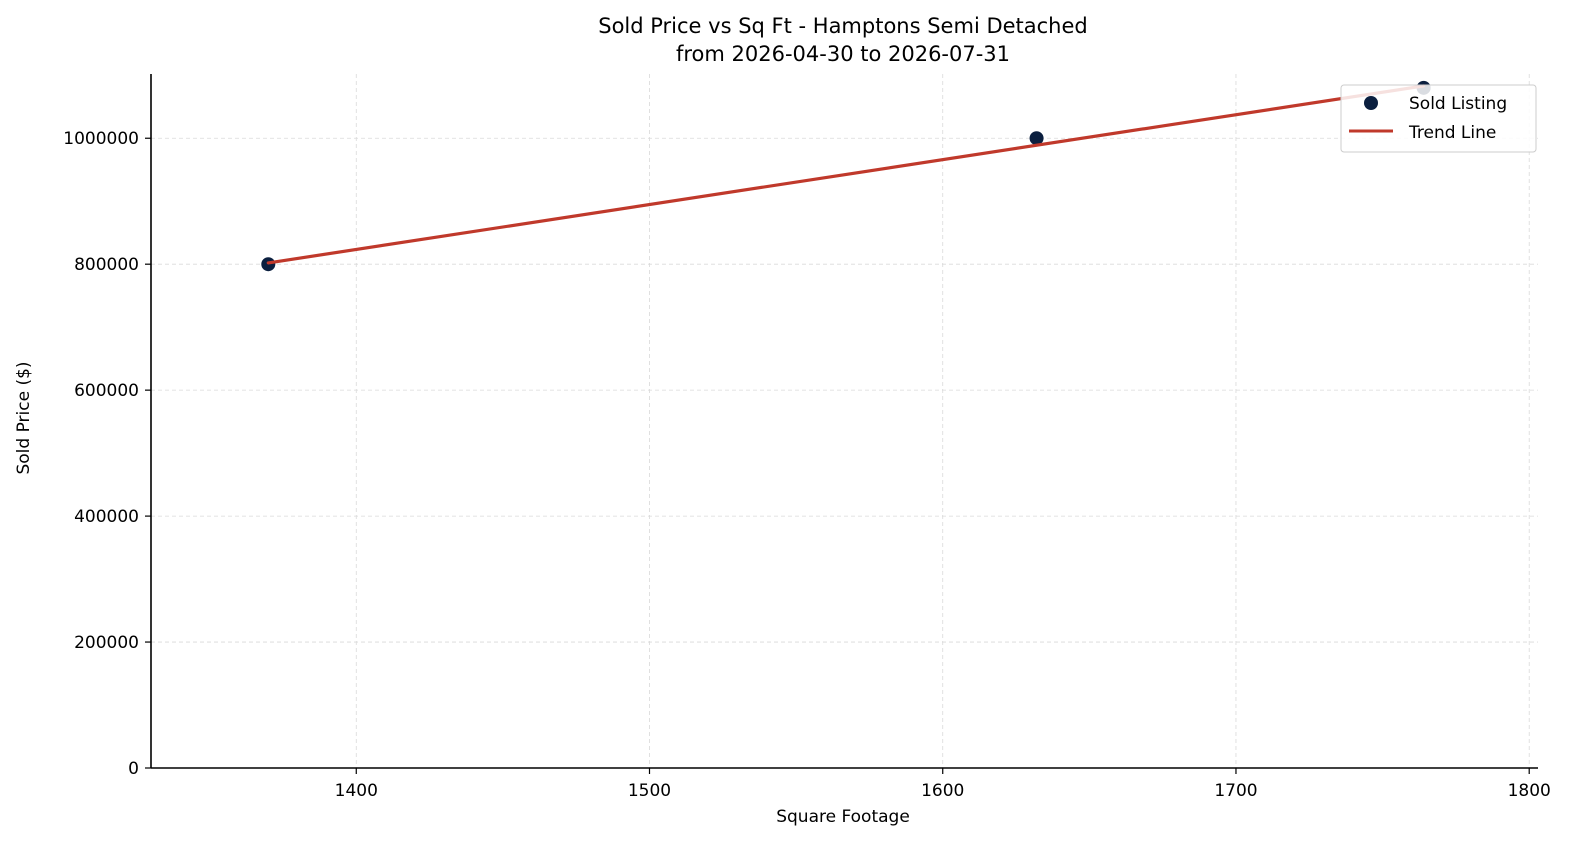 This screenshot has width=1577, height=845. What do you see at coordinates (24, 417) in the screenshot?
I see `y-axis-label: Sold Price ($)` at bounding box center [24, 417].